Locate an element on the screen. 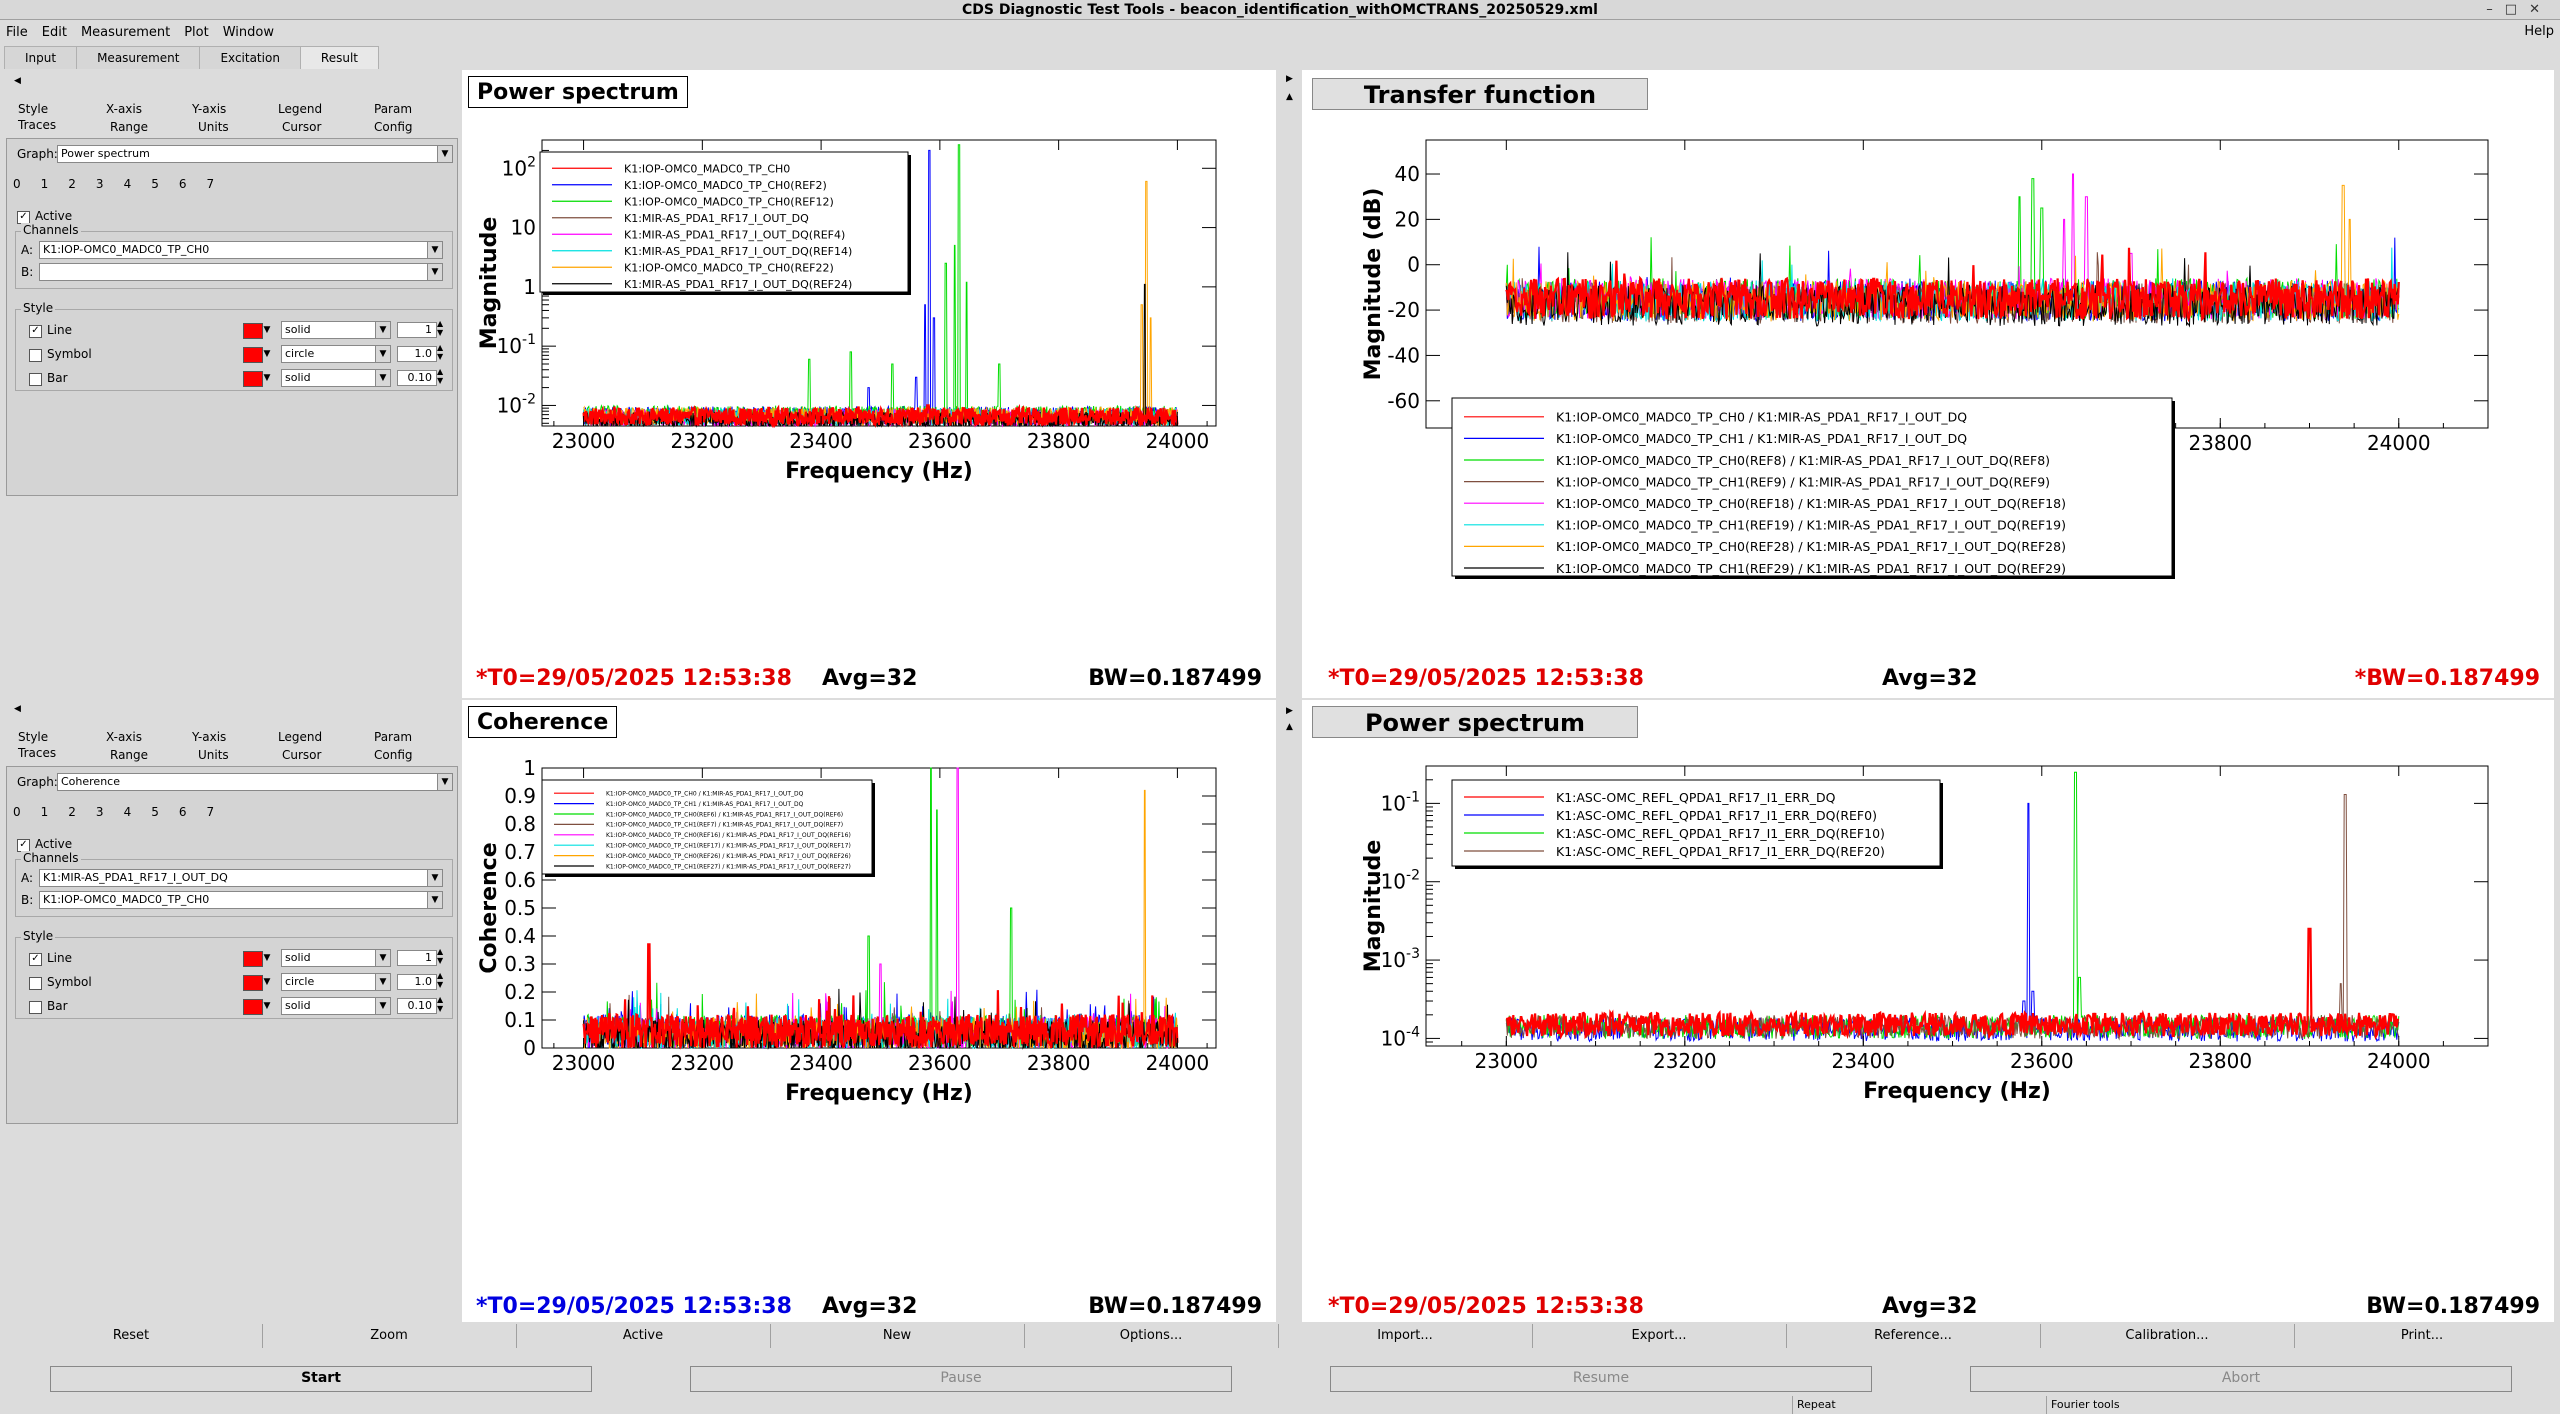  tab-excitation: Excitation is located at coordinates (250, 57).